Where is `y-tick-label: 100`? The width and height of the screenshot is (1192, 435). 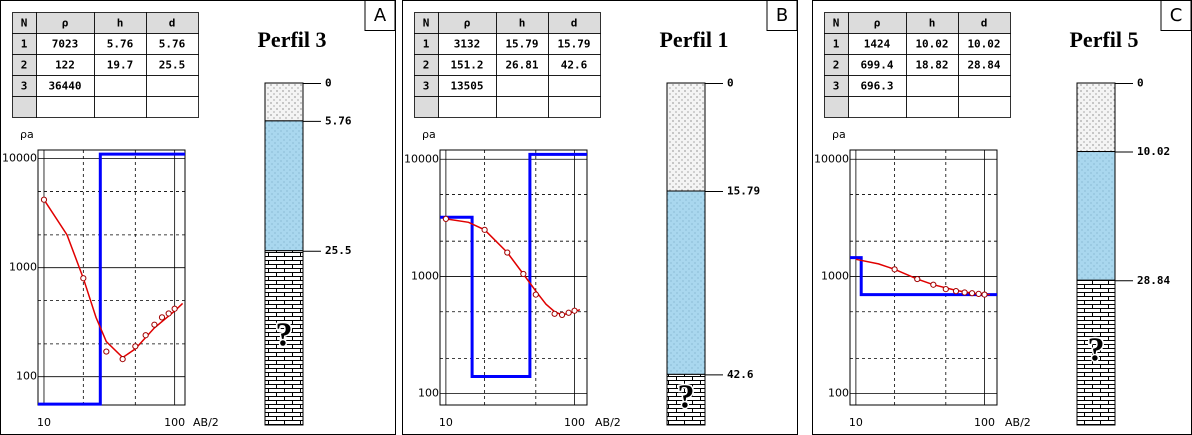 y-tick-label: 100 is located at coordinates (428, 393).